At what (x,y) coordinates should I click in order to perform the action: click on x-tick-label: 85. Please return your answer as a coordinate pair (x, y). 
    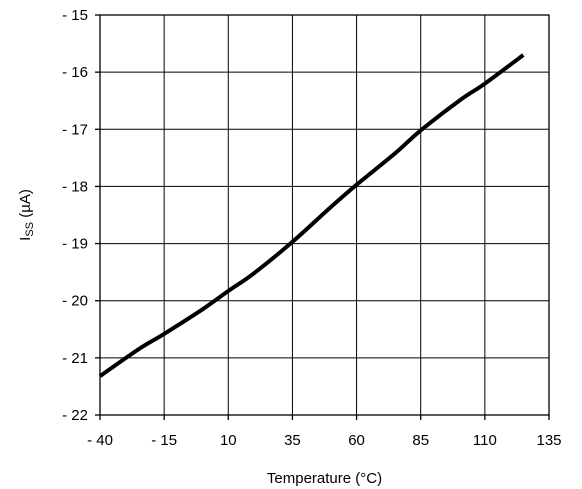
    Looking at the image, I should click on (420, 440).